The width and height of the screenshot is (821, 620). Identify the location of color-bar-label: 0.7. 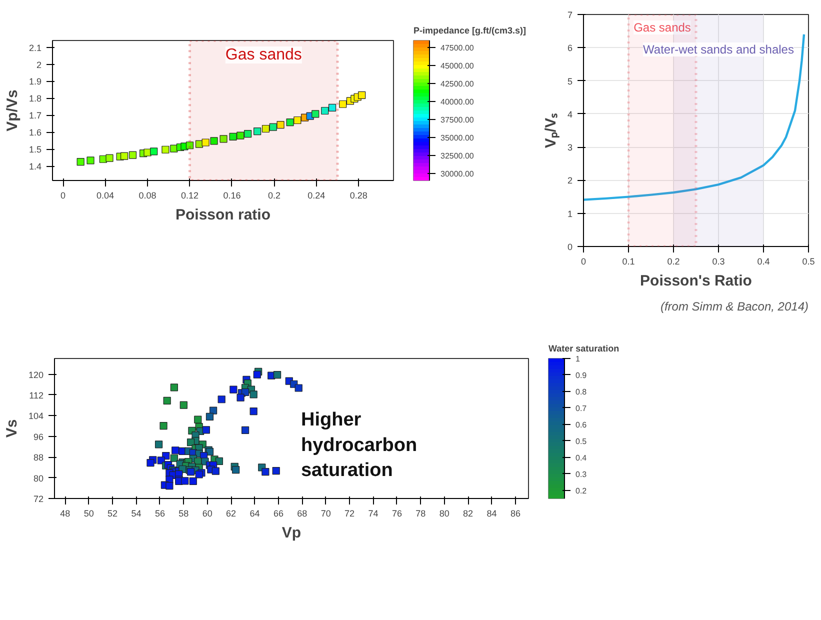
(582, 408).